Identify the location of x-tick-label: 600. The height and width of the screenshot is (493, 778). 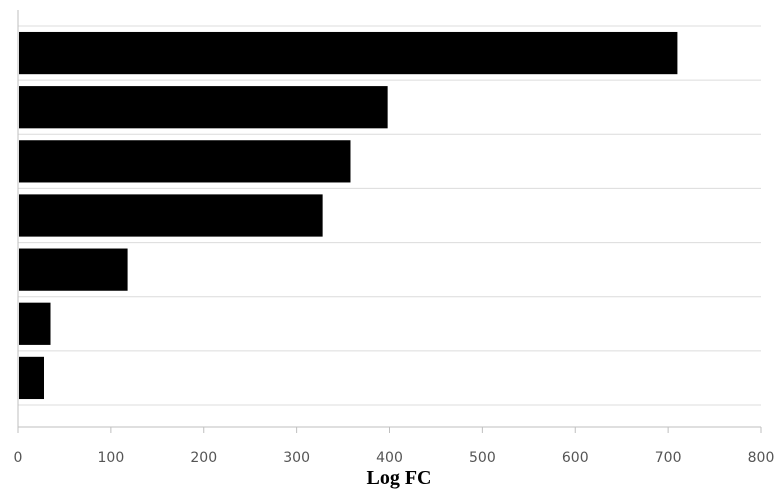
(575, 458).